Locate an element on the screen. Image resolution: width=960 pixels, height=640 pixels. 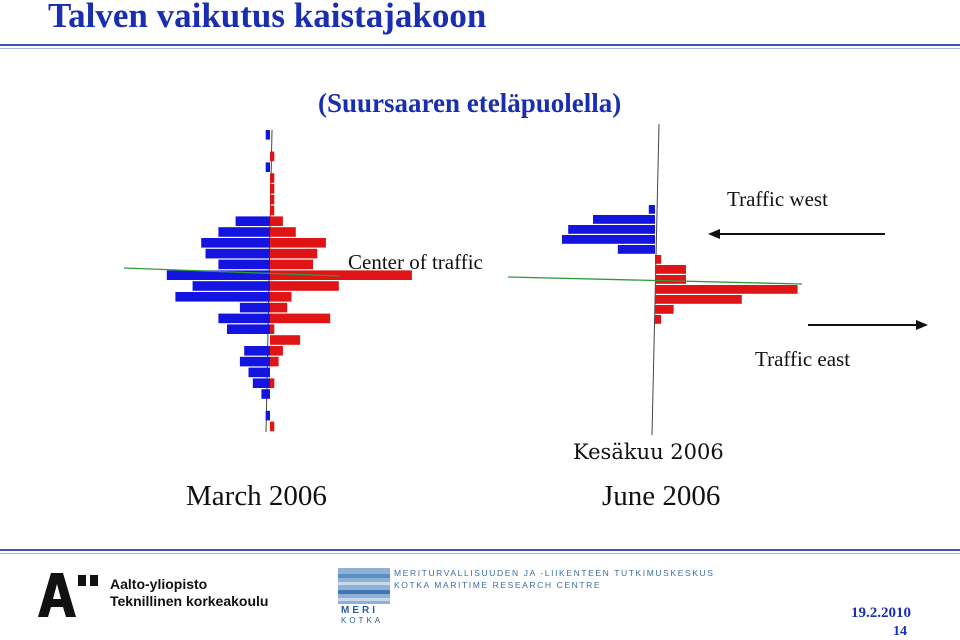
june-2006-label: June 2006 is located at coordinates (661, 496).